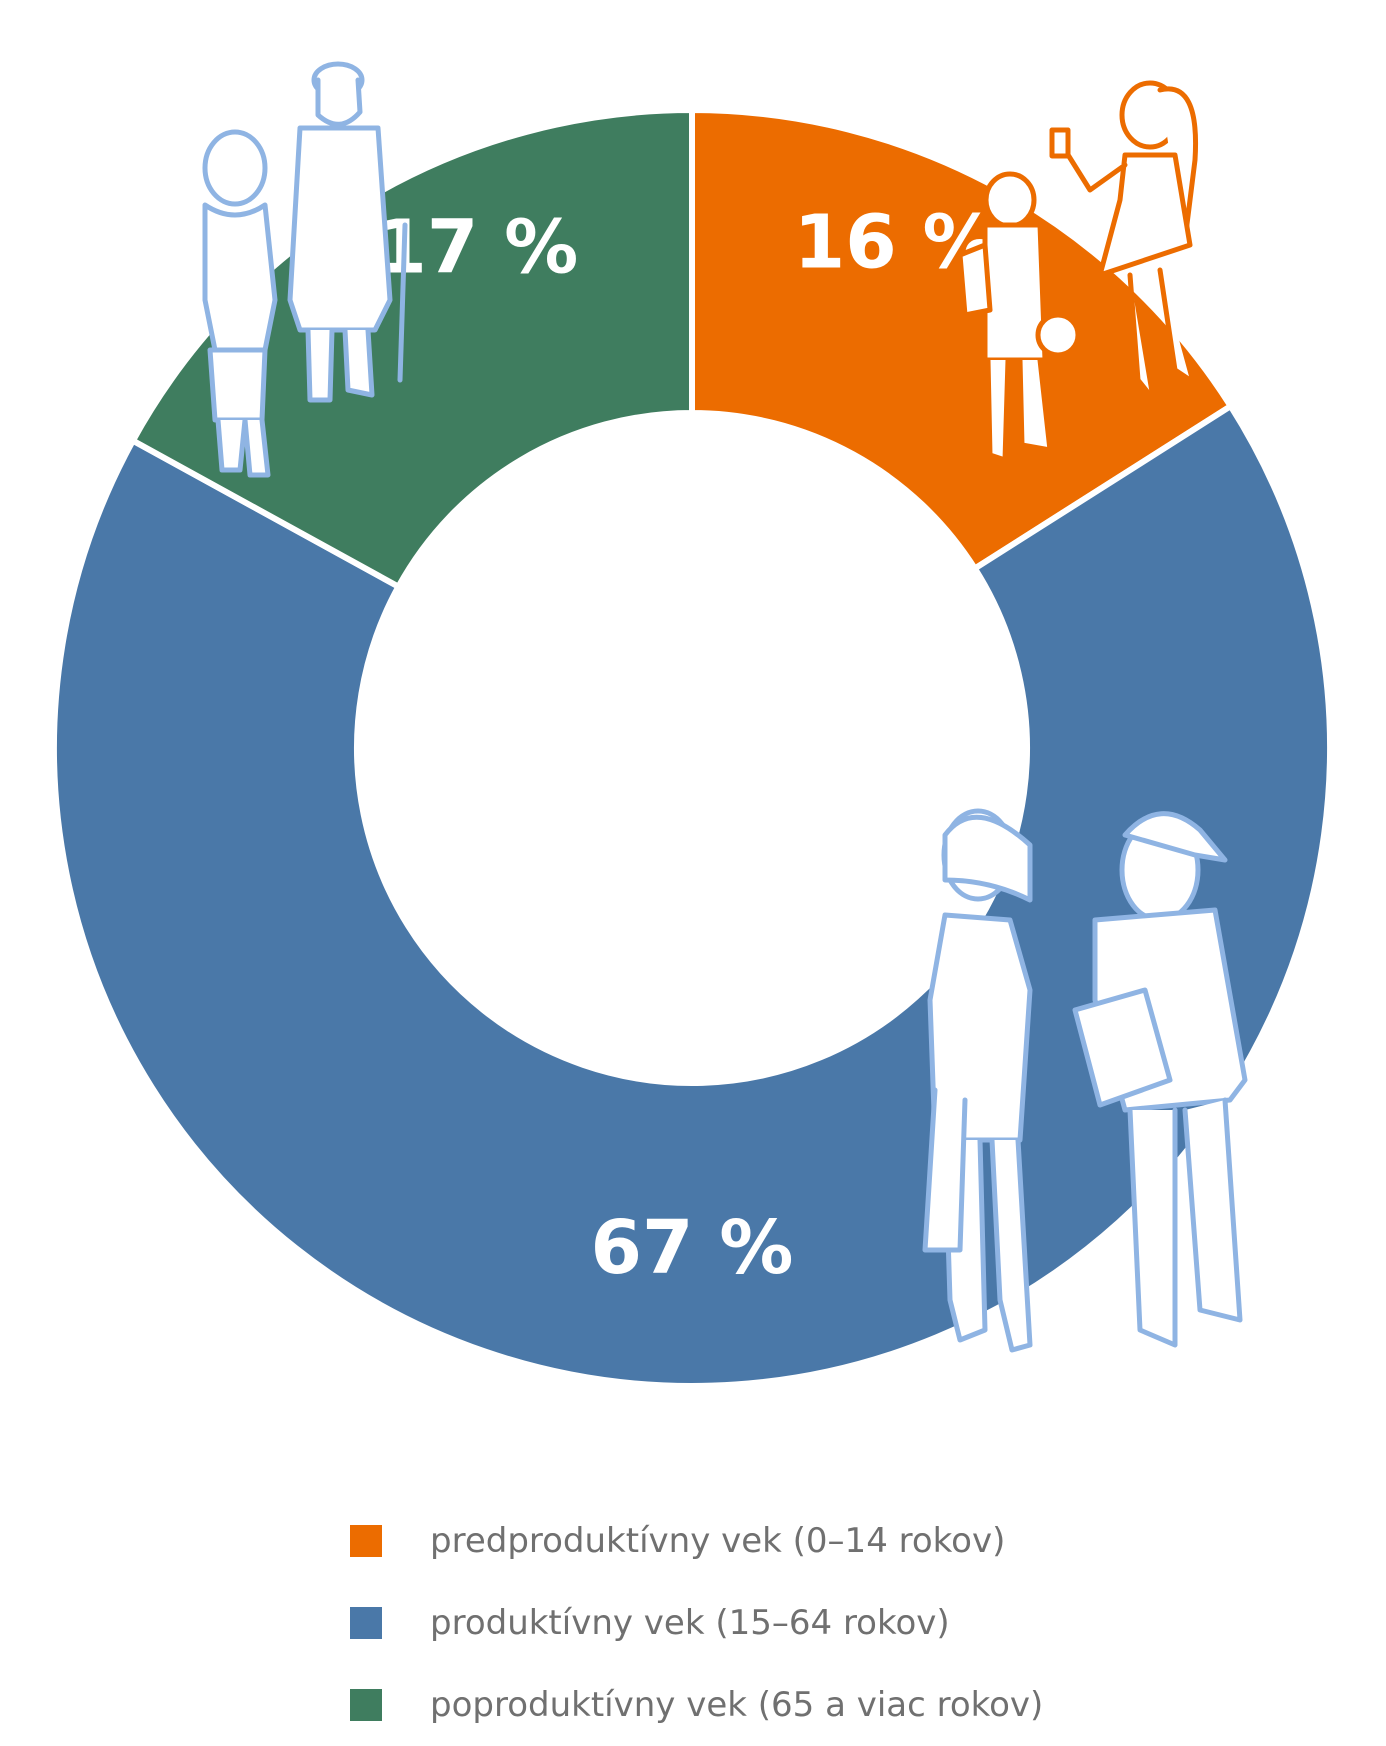 This screenshot has height=1746, width=1386. I want to click on working-adults-figures-icon, so click(1085, 1080).